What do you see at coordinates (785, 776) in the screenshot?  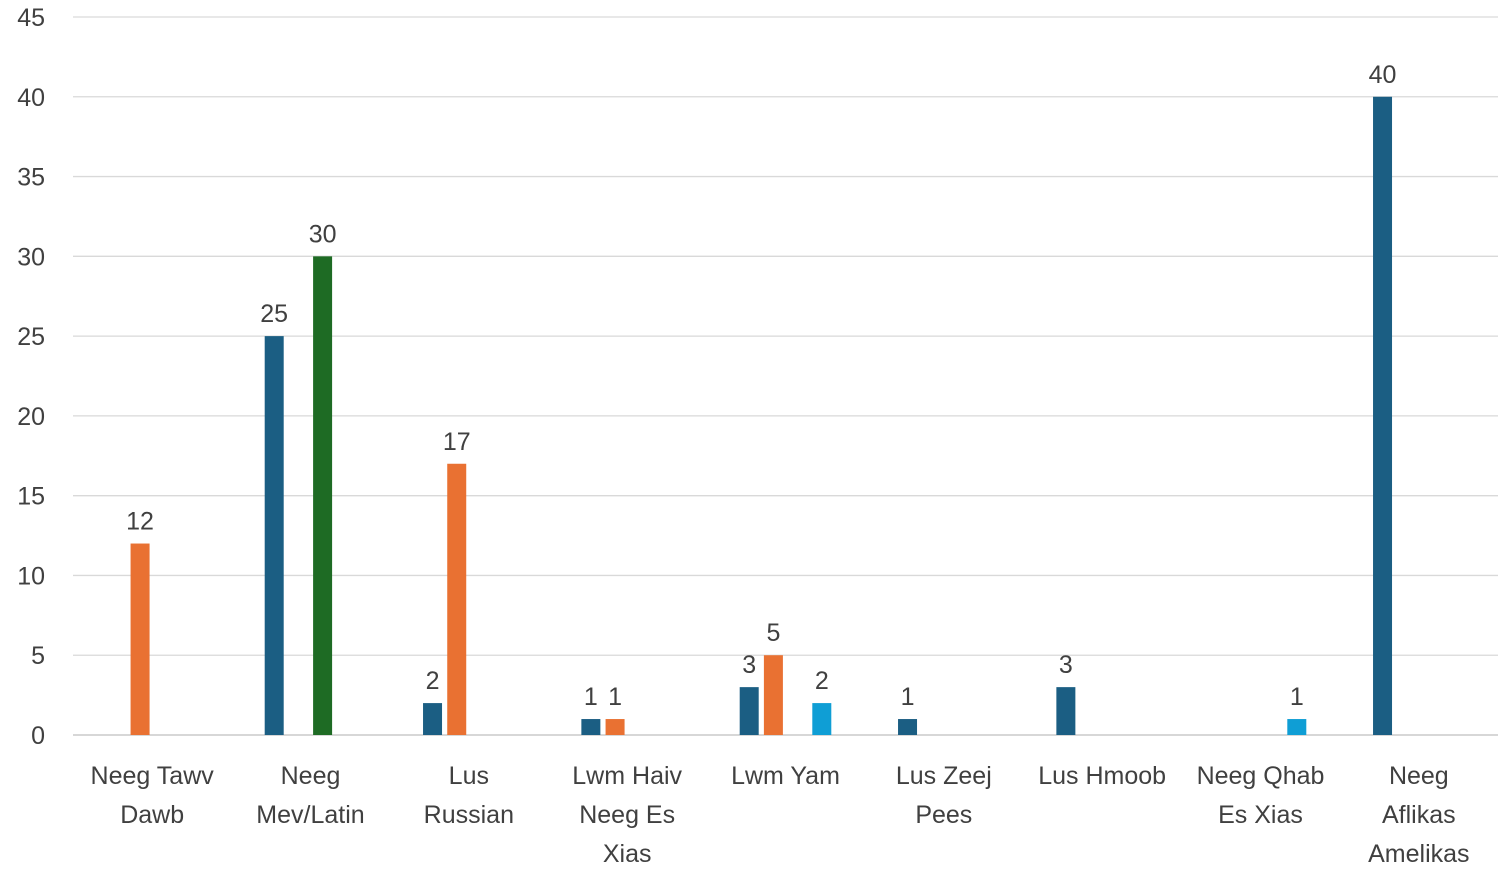 I see `x-tick-label: Lwm Yam` at bounding box center [785, 776].